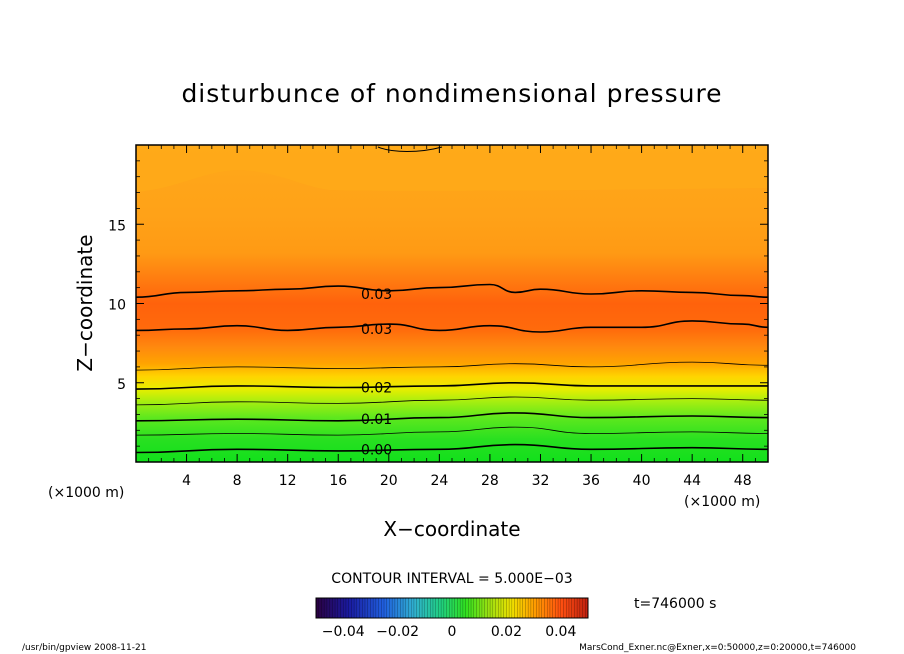 The image size is (904, 654). What do you see at coordinates (451, 579) in the screenshot?
I see `contour-interval-text: CONTOUR INTERVAL = 5.000E−03` at bounding box center [451, 579].